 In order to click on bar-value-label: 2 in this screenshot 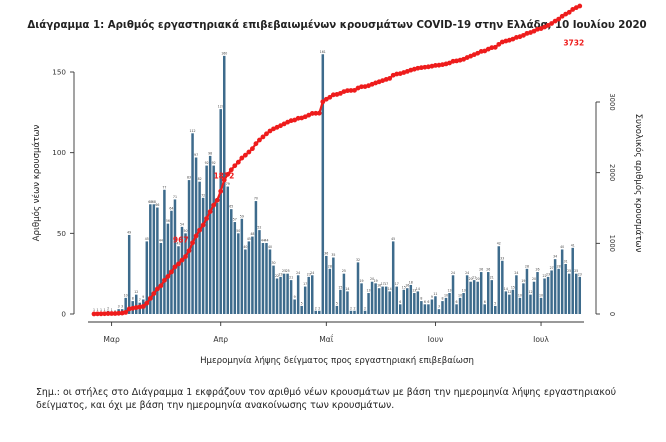, I will do `click(316, 308)`.